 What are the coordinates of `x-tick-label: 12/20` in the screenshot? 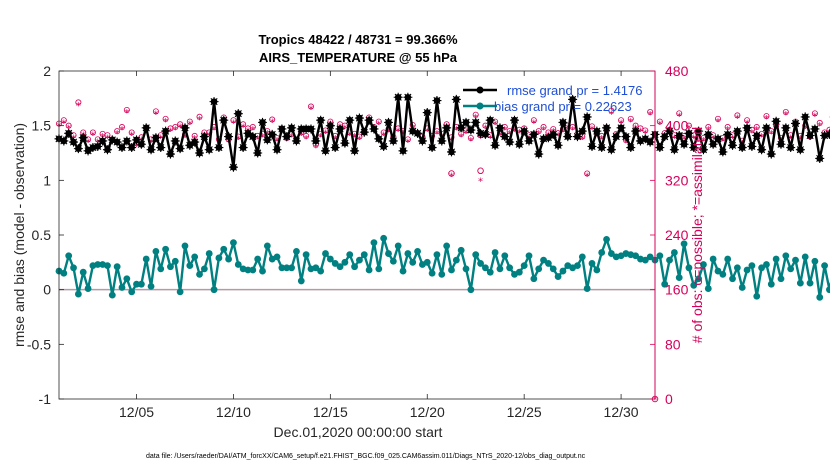 It's located at (427, 412).